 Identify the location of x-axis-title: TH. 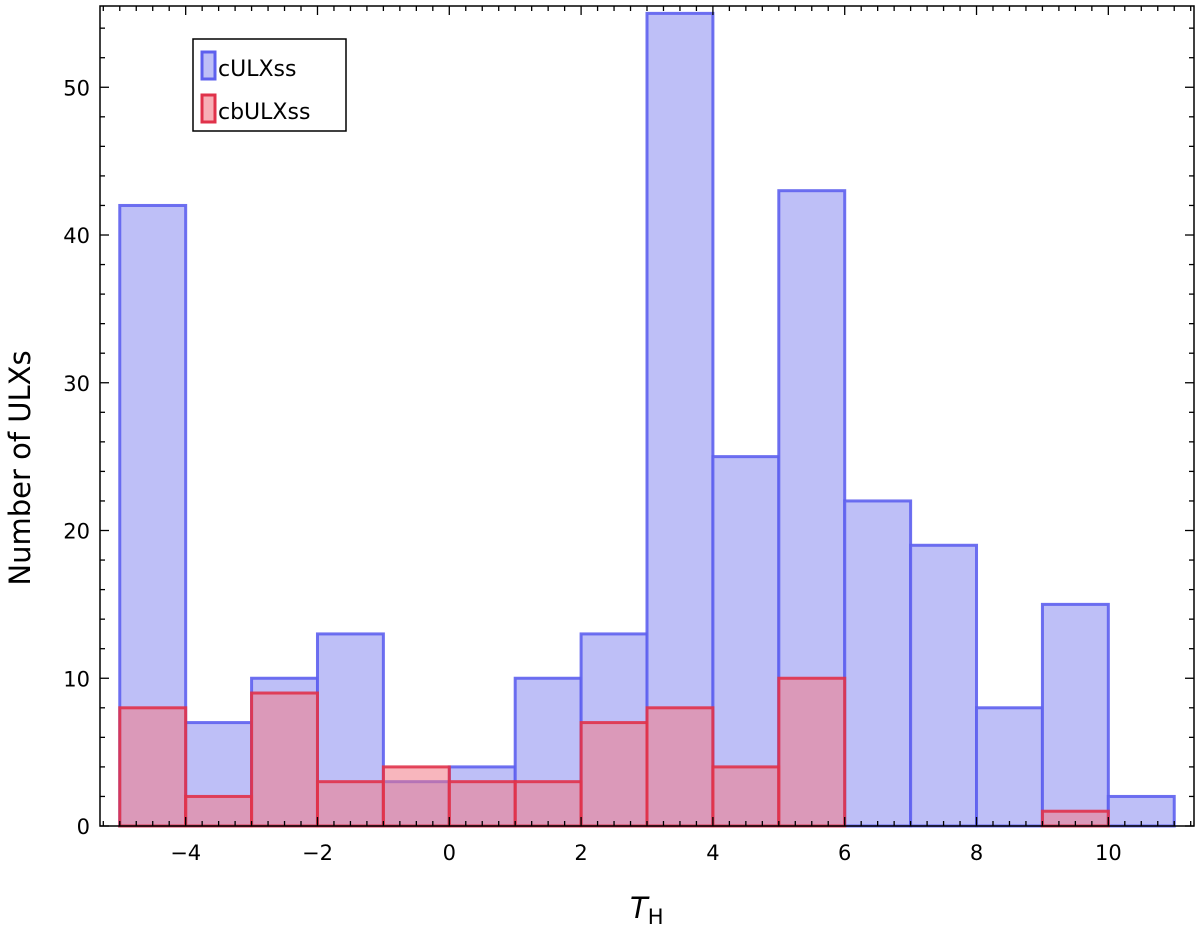
(647, 910).